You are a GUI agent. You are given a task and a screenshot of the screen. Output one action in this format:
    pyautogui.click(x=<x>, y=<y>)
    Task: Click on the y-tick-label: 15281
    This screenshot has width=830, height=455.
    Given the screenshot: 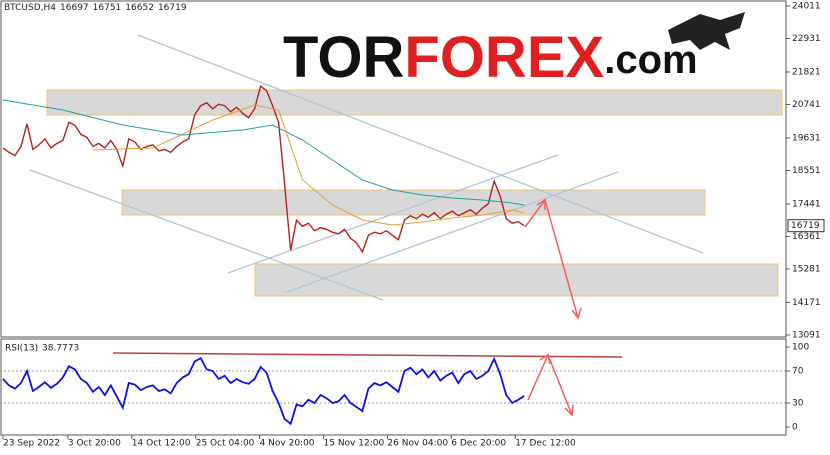 What is the action you would take?
    pyautogui.click(x=806, y=270)
    